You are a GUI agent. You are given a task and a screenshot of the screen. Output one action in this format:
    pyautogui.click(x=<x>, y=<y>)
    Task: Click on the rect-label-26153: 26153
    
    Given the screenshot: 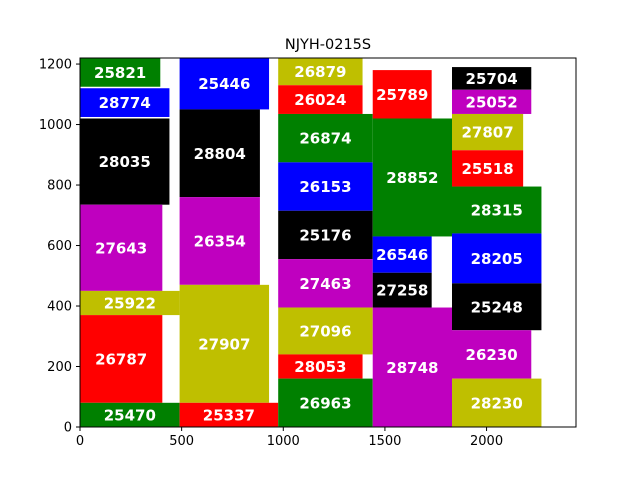 What is the action you would take?
    pyautogui.click(x=325, y=187)
    